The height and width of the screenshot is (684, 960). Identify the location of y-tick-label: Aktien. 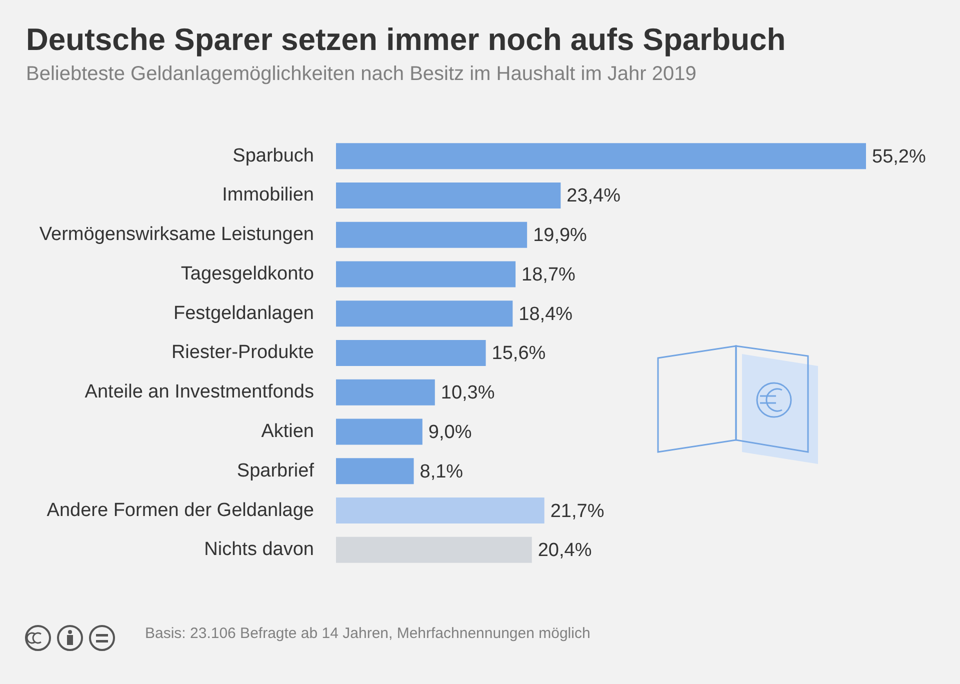
(287, 431).